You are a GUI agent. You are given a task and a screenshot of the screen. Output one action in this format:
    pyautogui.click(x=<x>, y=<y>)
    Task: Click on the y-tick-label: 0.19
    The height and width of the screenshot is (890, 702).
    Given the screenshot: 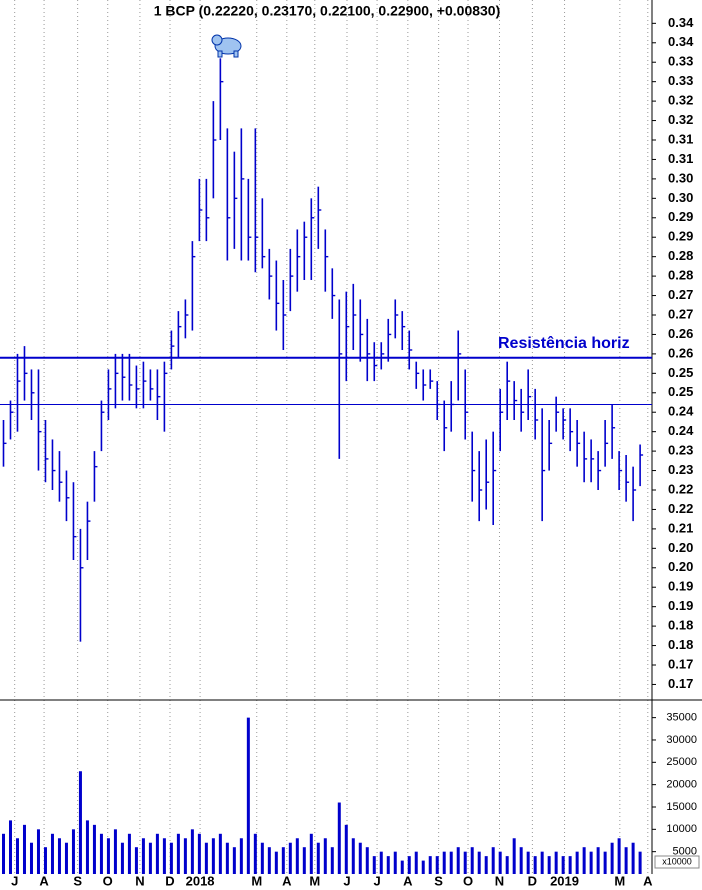 What is the action you would take?
    pyautogui.click(x=680, y=586)
    